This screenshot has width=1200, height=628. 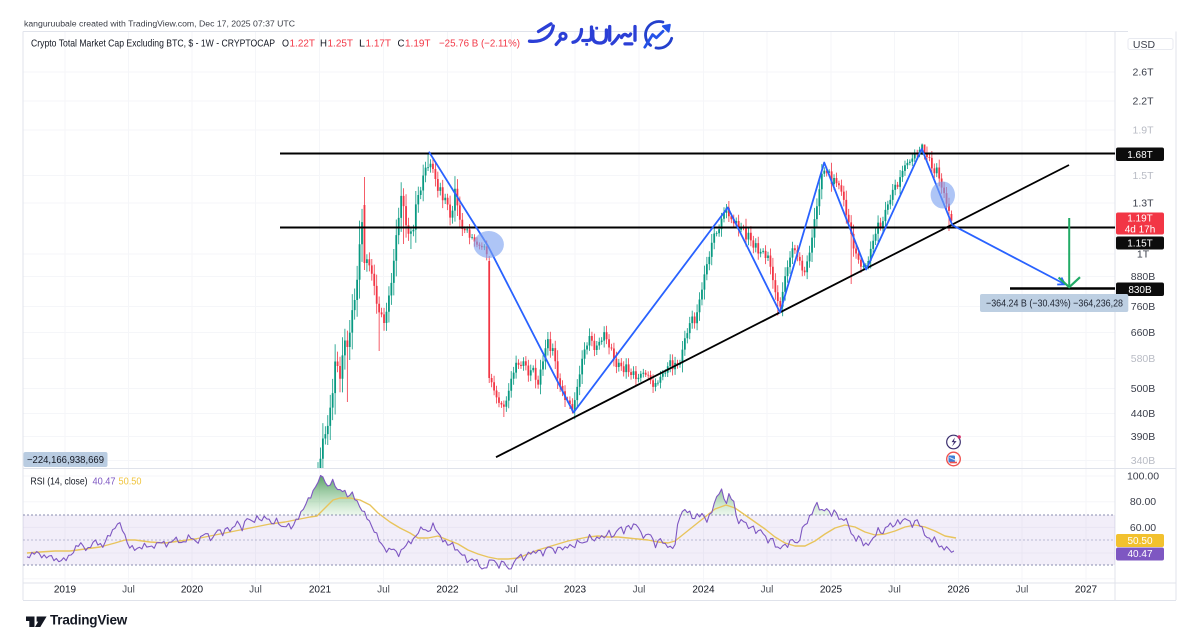 What do you see at coordinates (1143, 102) in the screenshot?
I see `svg-text: 2.2T` at bounding box center [1143, 102].